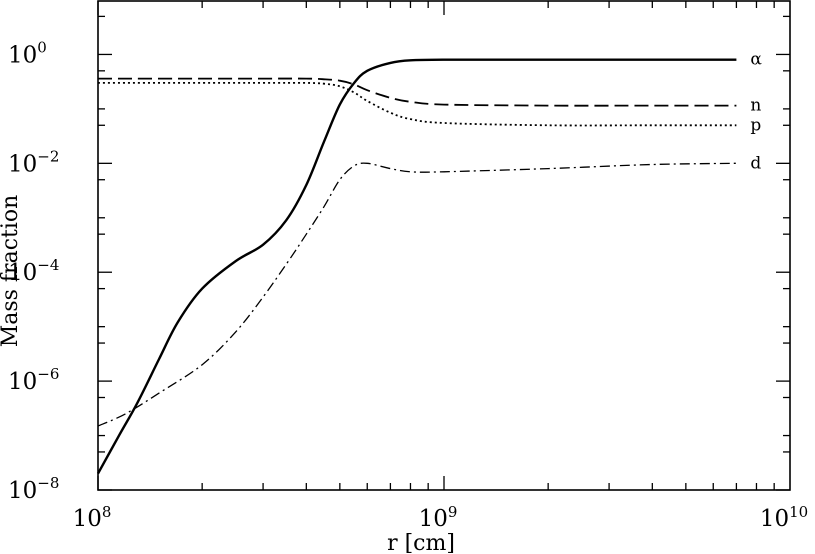  Describe the element at coordinates (784, 517) in the screenshot. I see `x-tick-label: 1010` at that location.